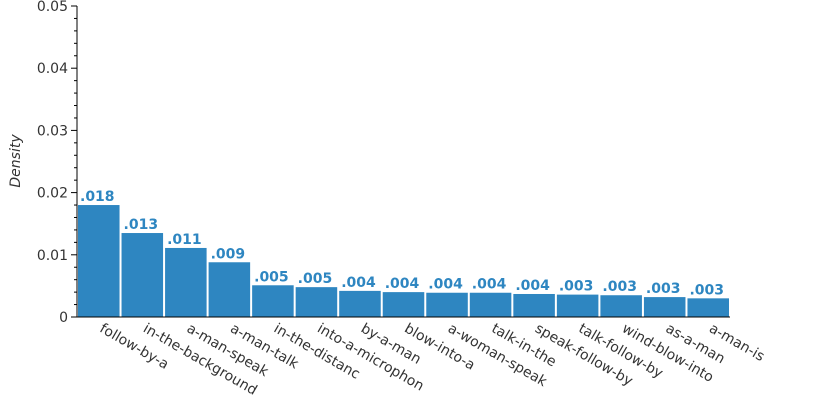 This screenshot has height=417, width=834. Describe the element at coordinates (52, 131) in the screenshot. I see `y-tick-label: 0.03` at that location.